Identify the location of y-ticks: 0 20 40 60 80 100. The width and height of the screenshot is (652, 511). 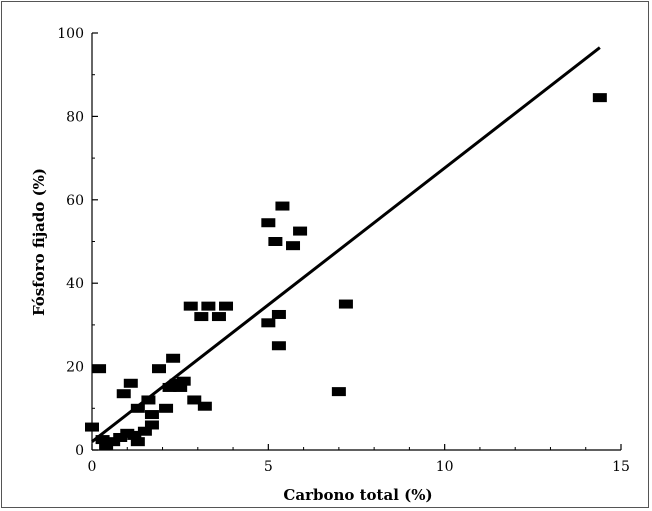
(77, 242).